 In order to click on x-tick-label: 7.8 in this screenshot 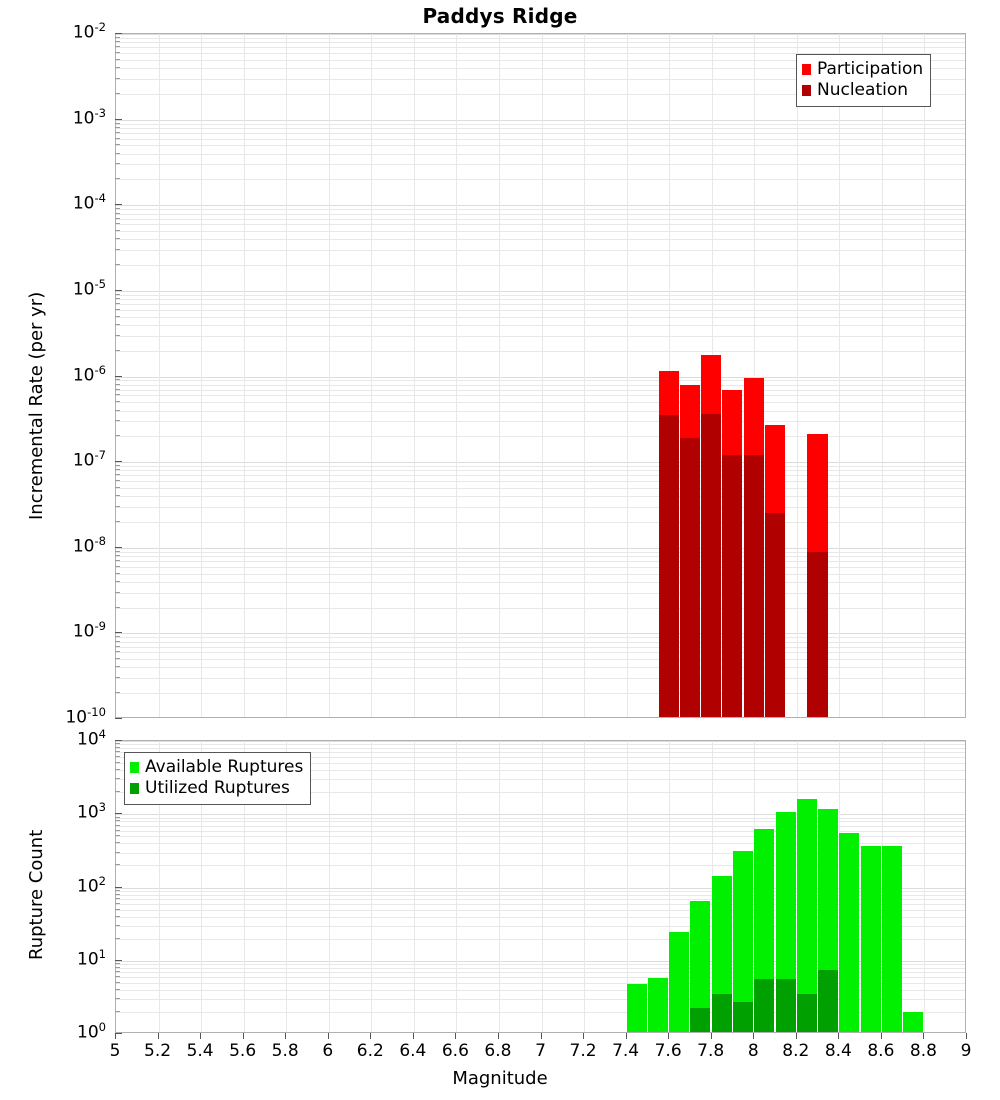, I will do `click(711, 1051)`.